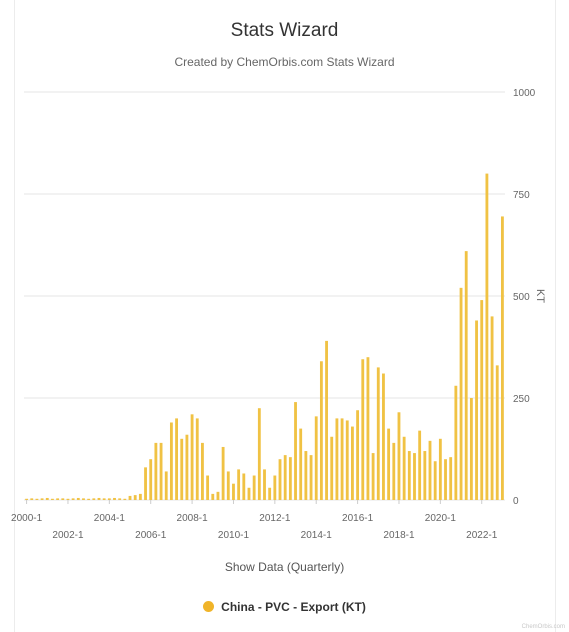 Image resolution: width=569 pixels, height=632 pixels. I want to click on x-tick-label: 2006-1, so click(151, 535).